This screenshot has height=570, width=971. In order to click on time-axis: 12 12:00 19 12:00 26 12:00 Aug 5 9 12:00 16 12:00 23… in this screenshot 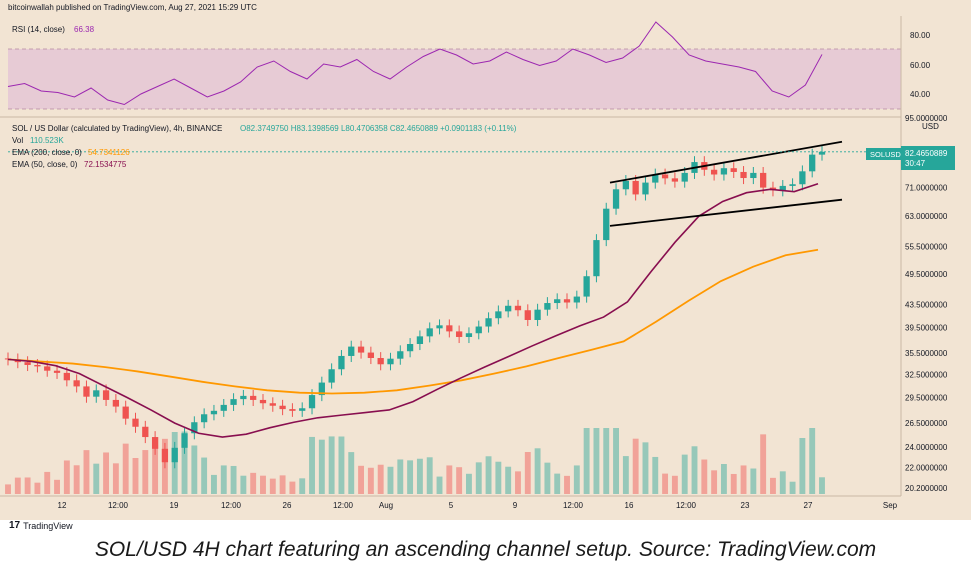, I will do `click(478, 505)`.